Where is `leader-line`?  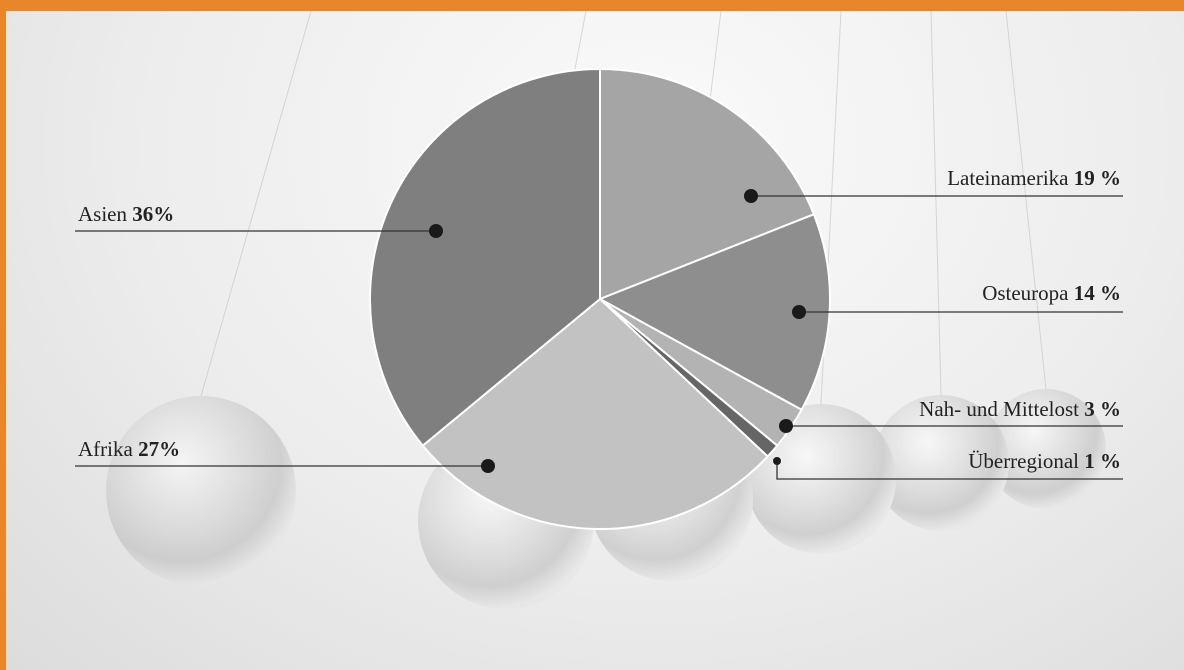 leader-line is located at coordinates (949, 470).